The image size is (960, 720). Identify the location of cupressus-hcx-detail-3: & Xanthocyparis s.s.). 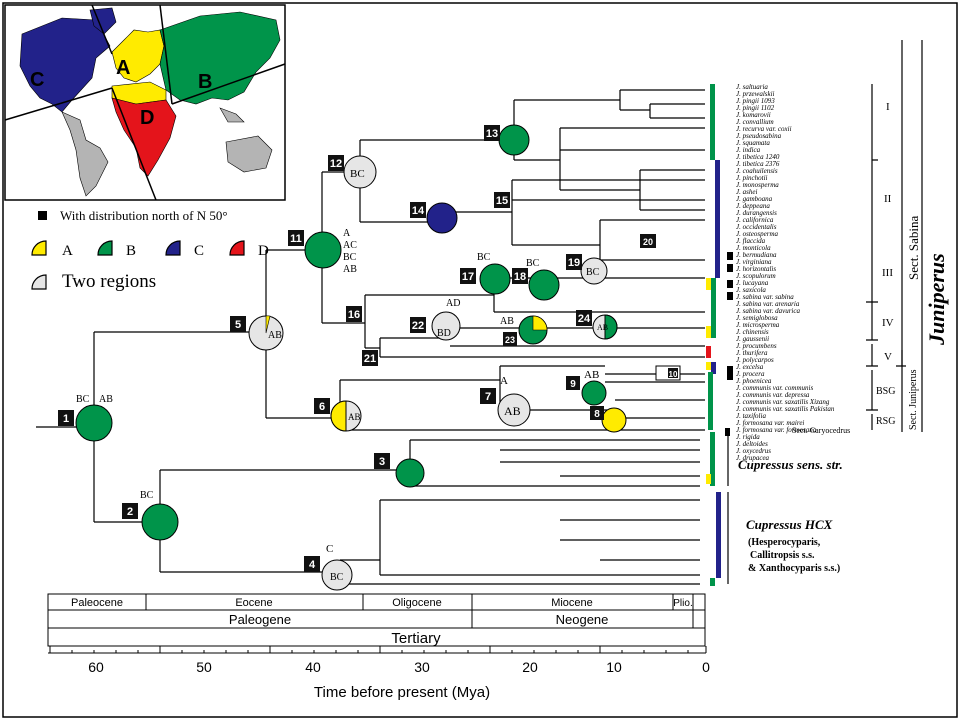
(794, 568).